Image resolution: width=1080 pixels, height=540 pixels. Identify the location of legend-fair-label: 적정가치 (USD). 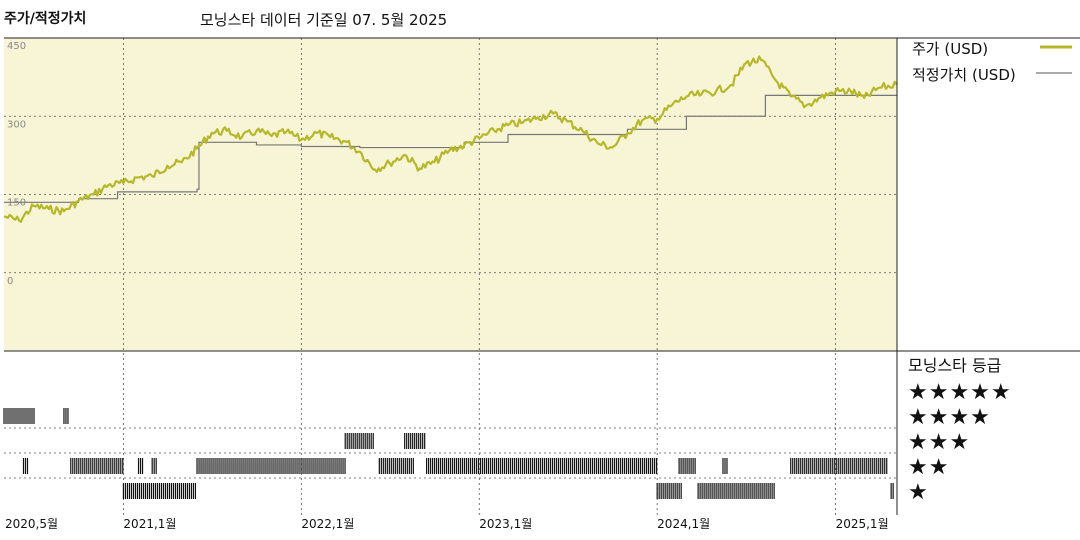
(964, 75).